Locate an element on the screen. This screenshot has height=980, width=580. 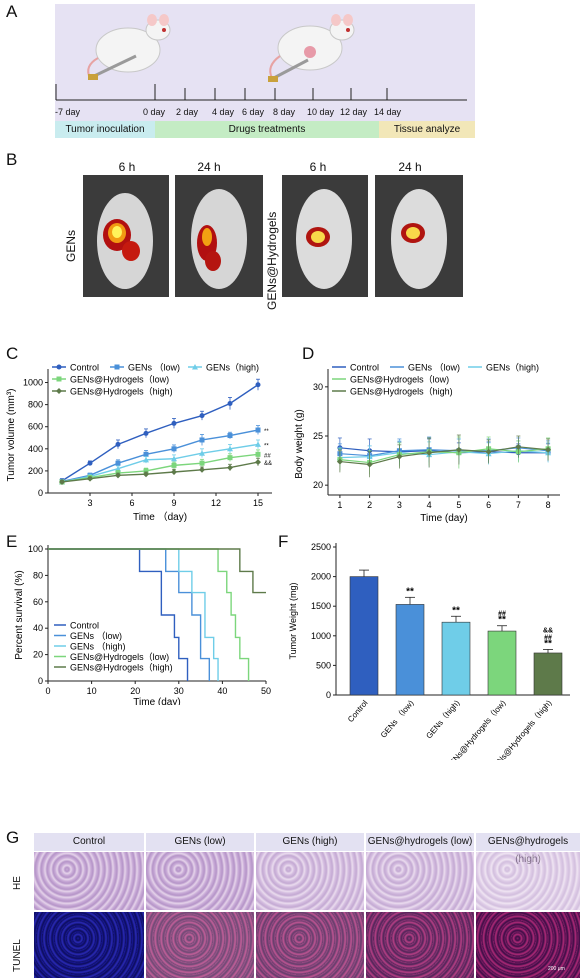
phase-tissue-analyze: Tissue analyze is located at coordinates (427, 129).